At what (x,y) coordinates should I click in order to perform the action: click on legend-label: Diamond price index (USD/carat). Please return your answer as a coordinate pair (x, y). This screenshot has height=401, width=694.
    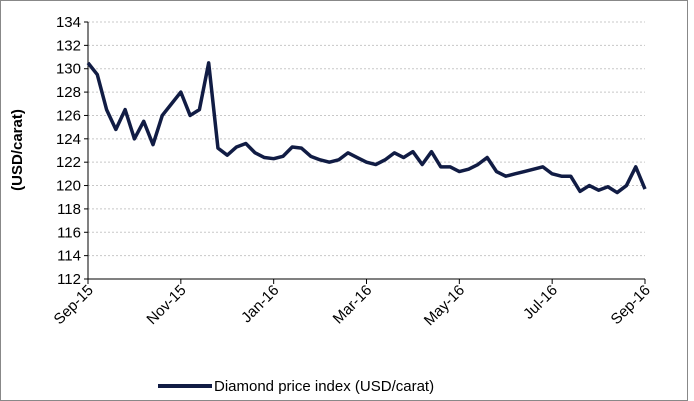
    Looking at the image, I should click on (324, 386).